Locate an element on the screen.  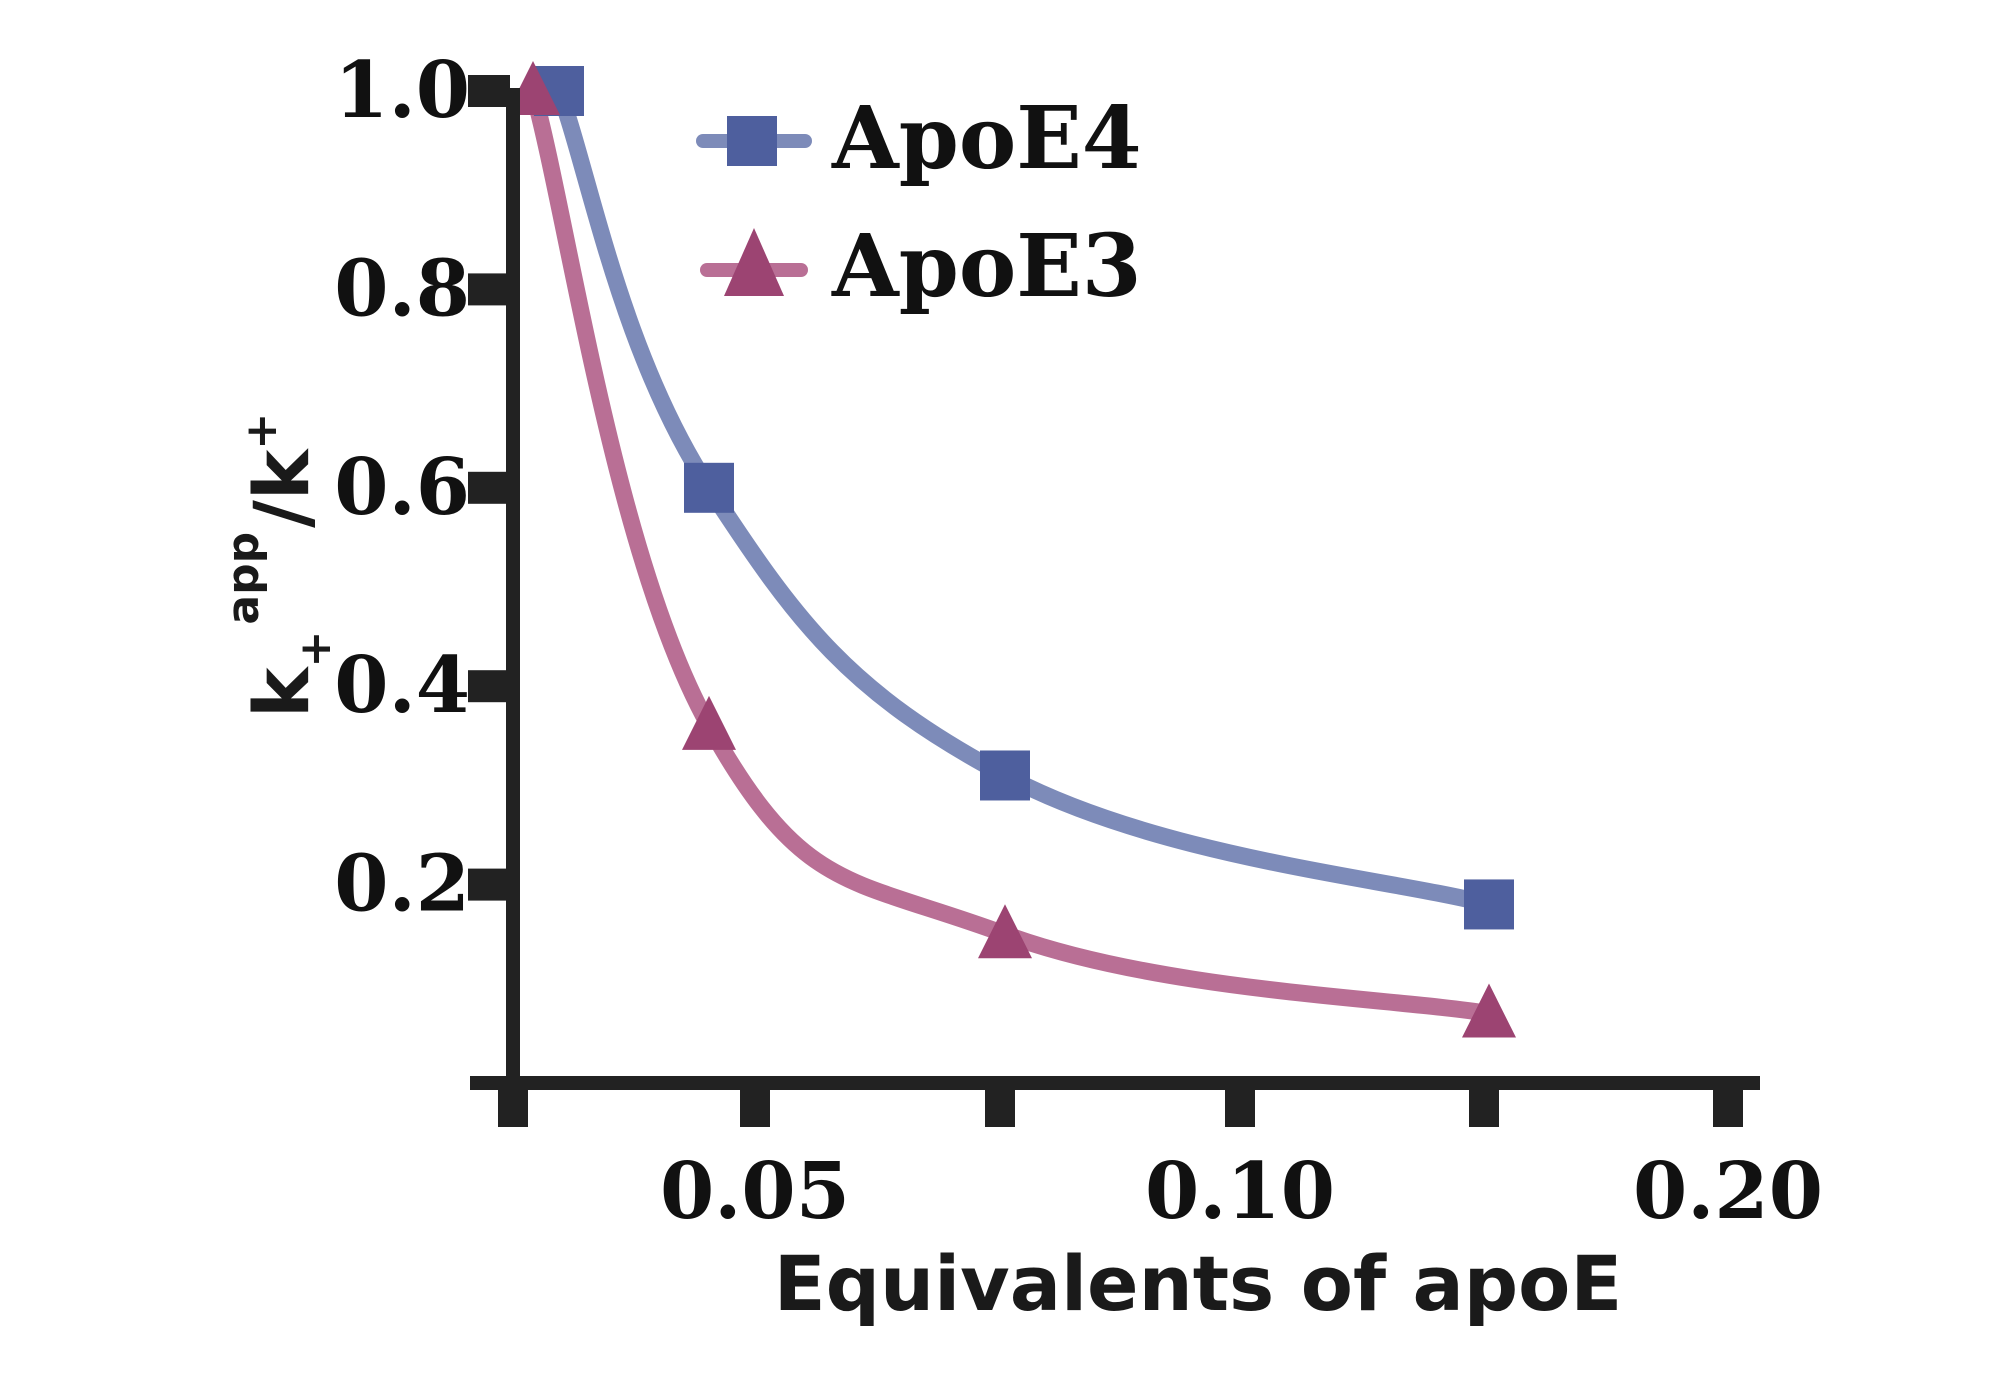
y-axis-title: k+app/k+ is located at coordinates (279, 565).